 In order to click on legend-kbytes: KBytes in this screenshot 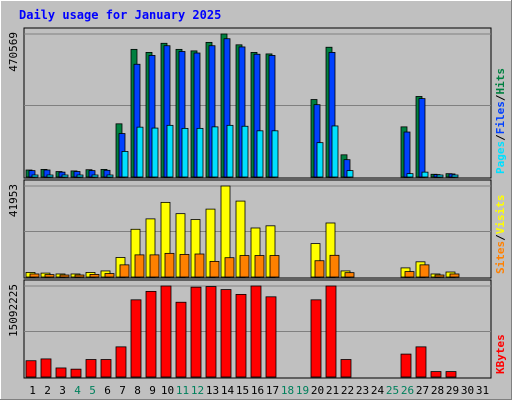, I will do `click(500, 354)`.